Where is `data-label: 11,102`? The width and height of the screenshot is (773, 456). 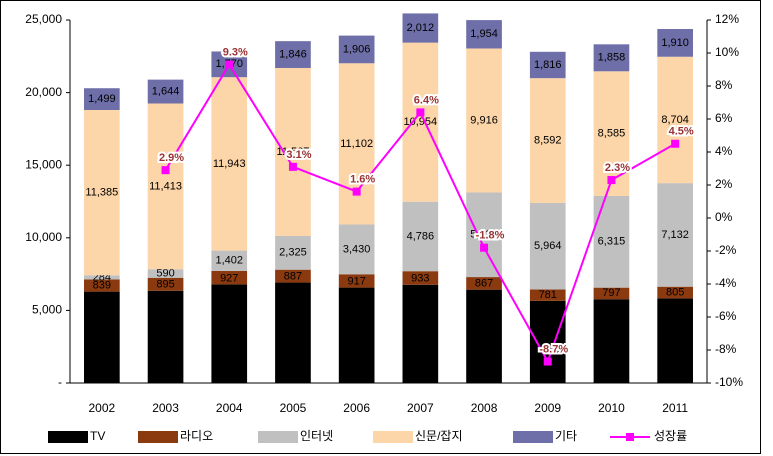
data-label: 11,102 is located at coordinates (356, 144).